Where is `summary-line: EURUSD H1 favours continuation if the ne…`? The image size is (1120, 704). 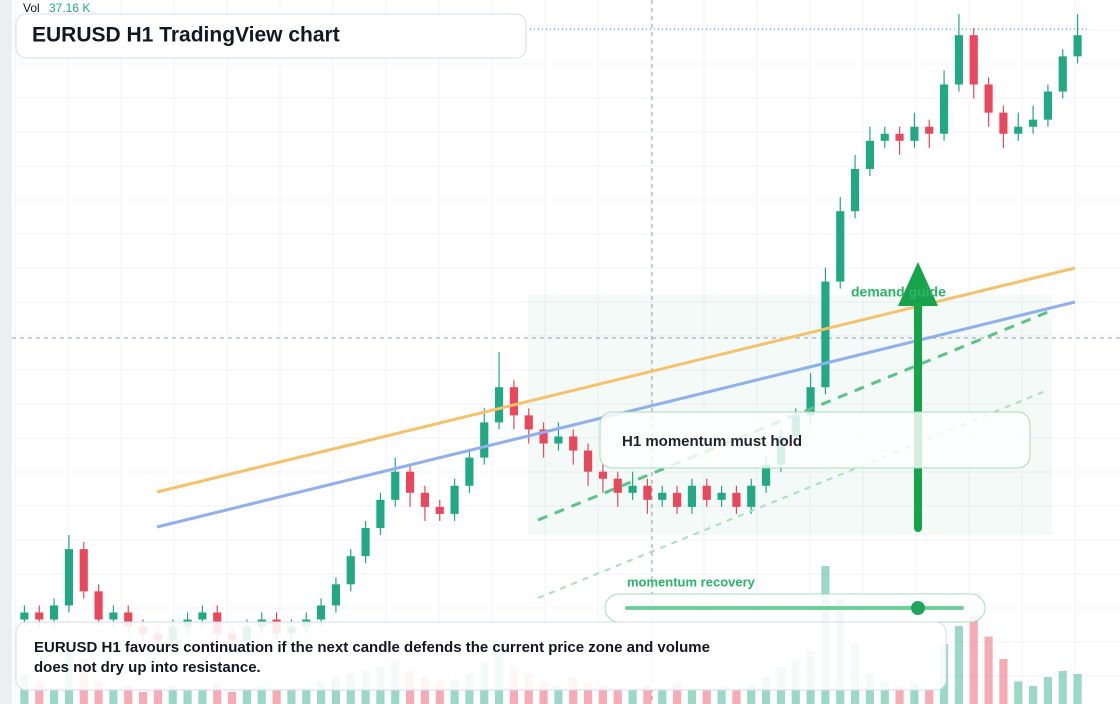 summary-line: EURUSD H1 favours continuation if the ne… is located at coordinates (372, 647).